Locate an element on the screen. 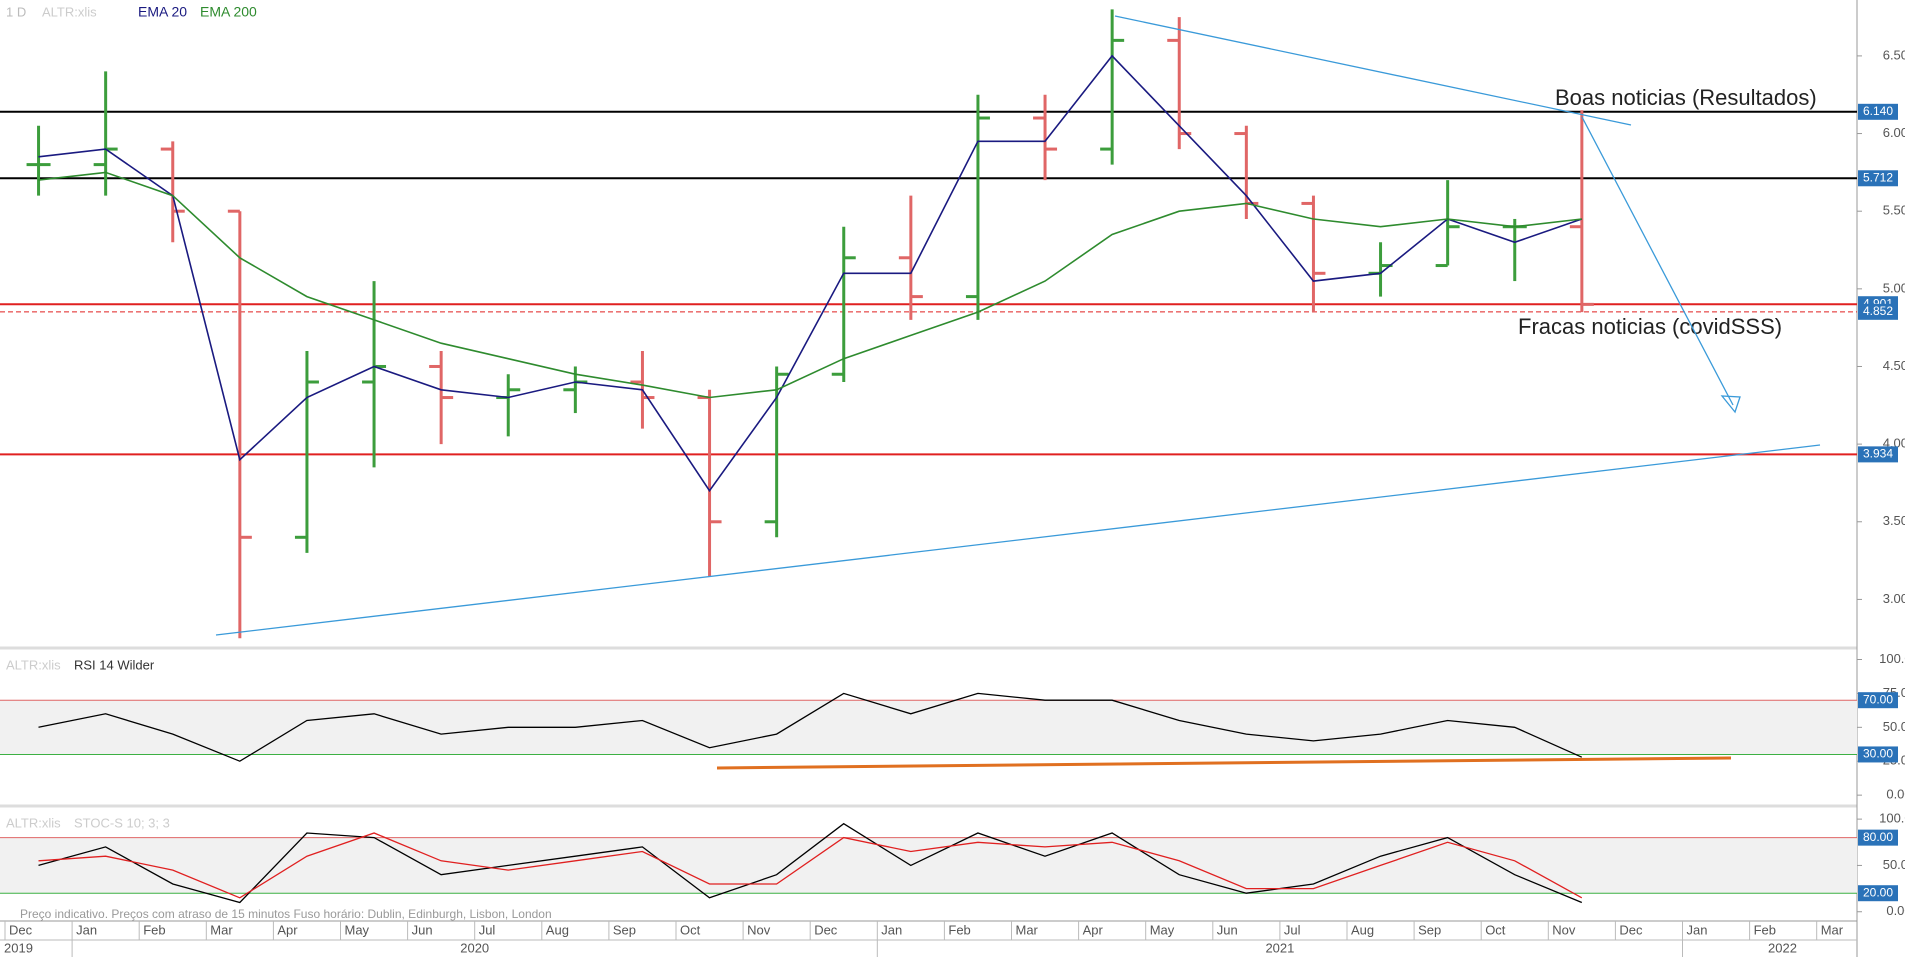 The height and width of the screenshot is (957, 1905). y-tick-label: 5.500 is located at coordinates (1894, 210).